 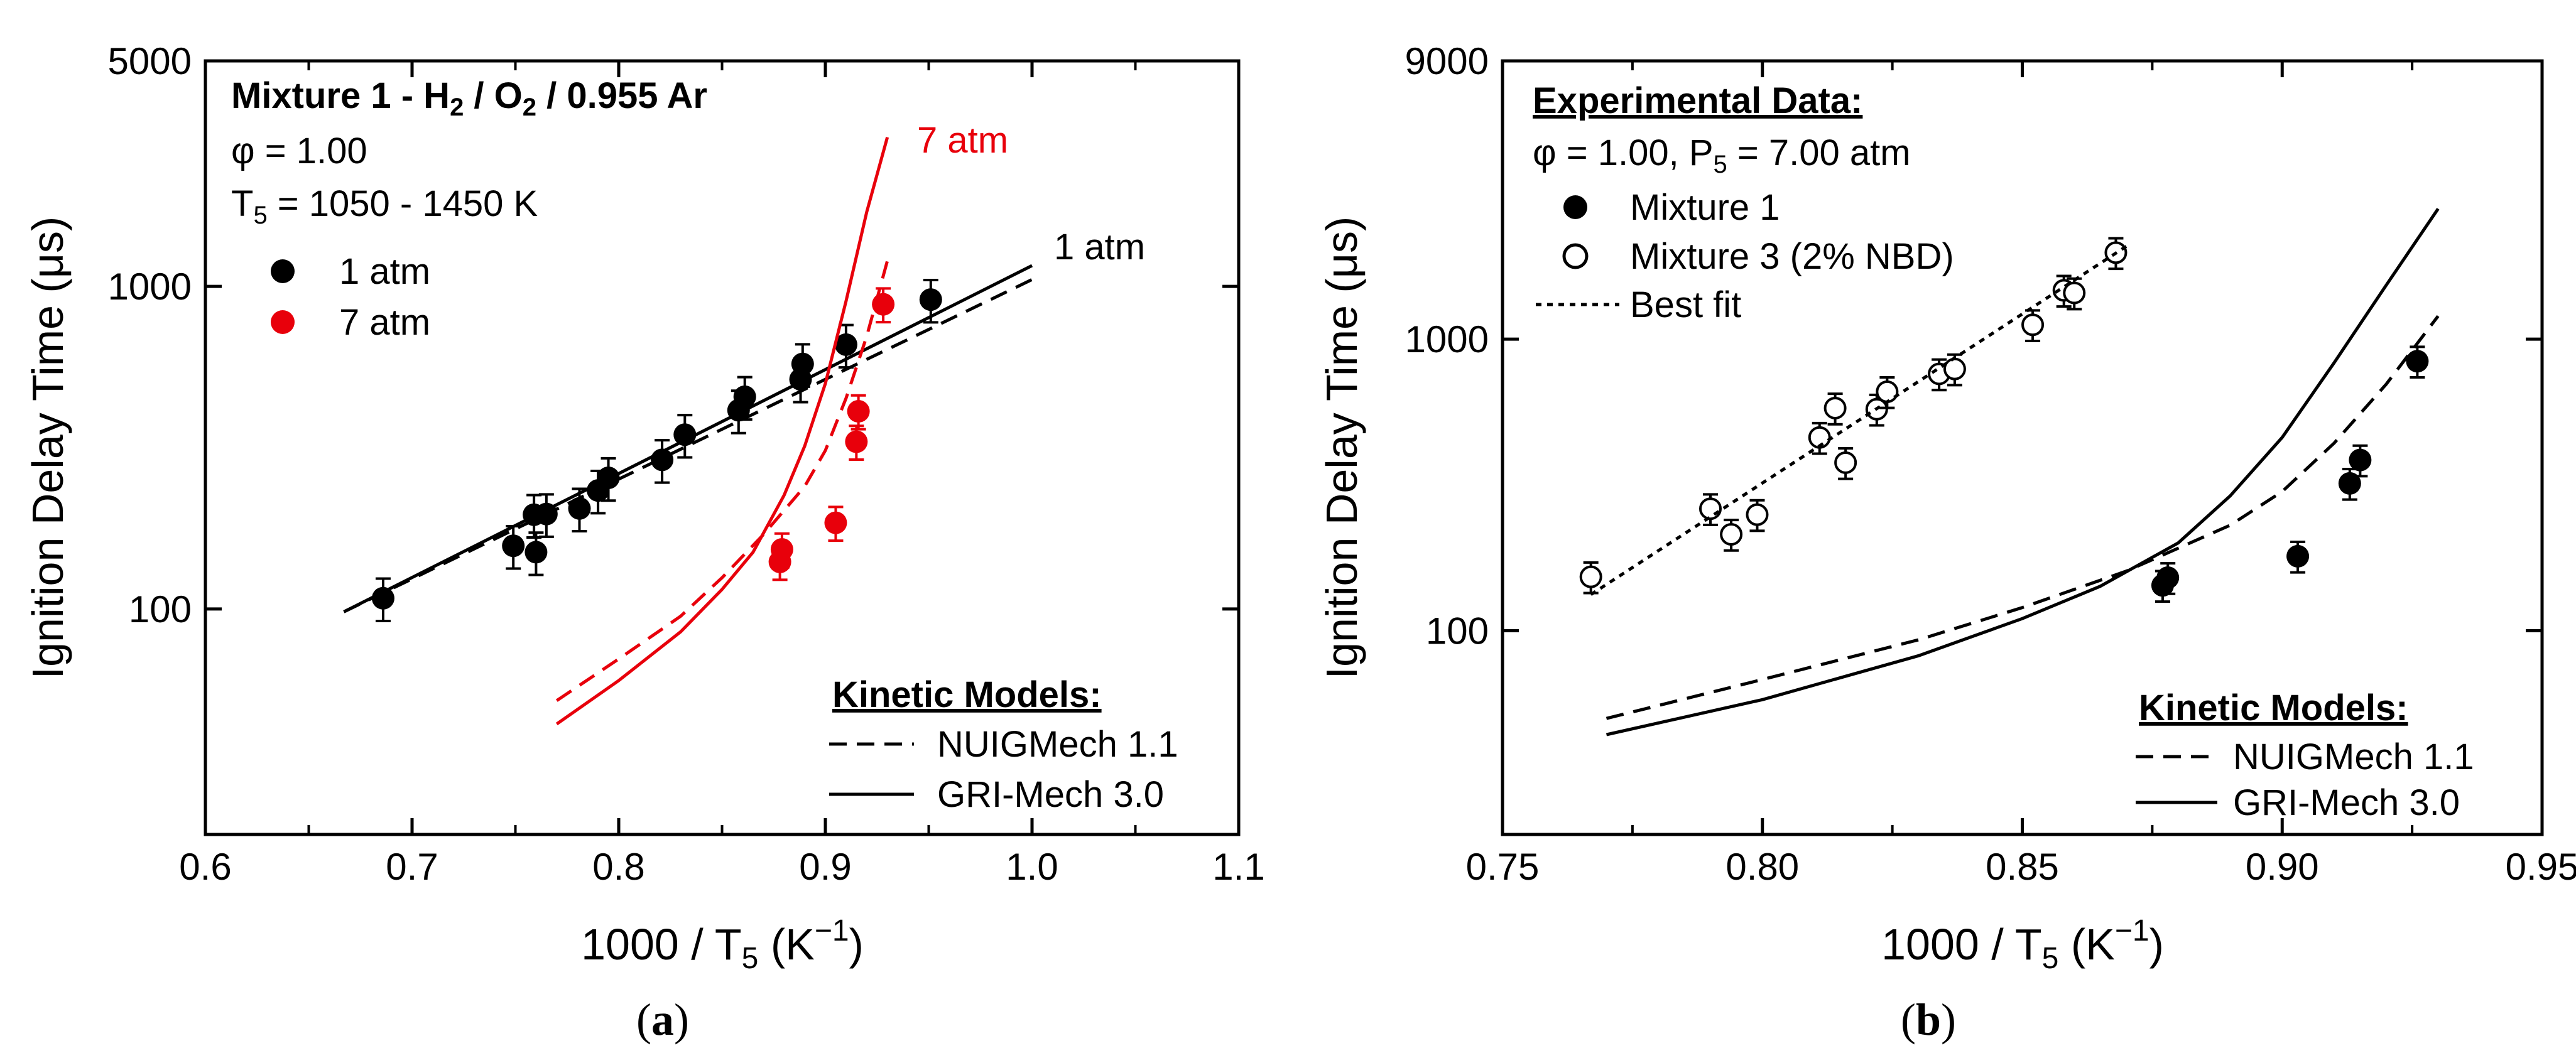 What do you see at coordinates (2022, 867) in the screenshot?
I see `x-tick-label: 0.85` at bounding box center [2022, 867].